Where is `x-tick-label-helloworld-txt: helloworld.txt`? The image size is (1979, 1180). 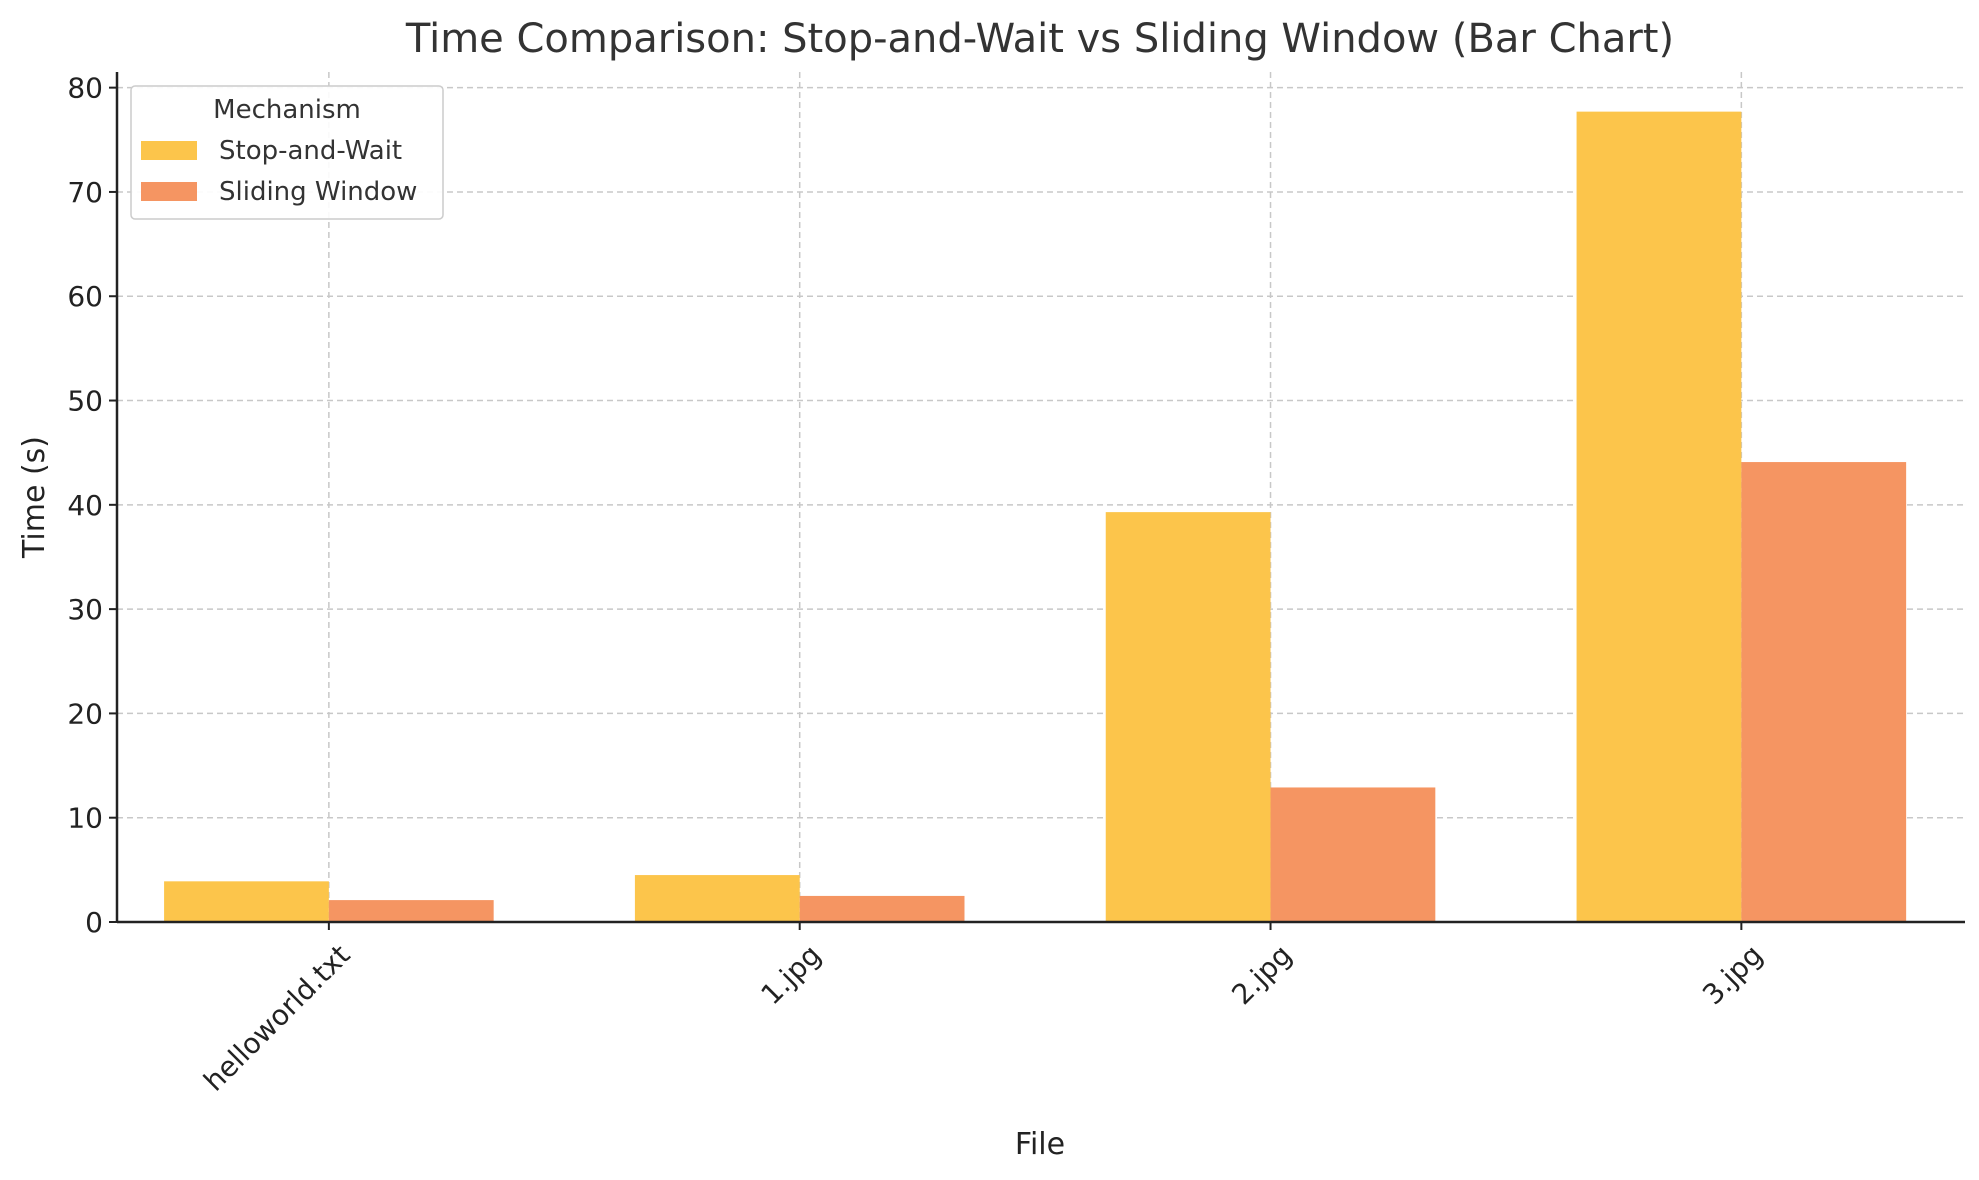 x-tick-label-helloworld-txt: helloworld.txt is located at coordinates (276, 1017).